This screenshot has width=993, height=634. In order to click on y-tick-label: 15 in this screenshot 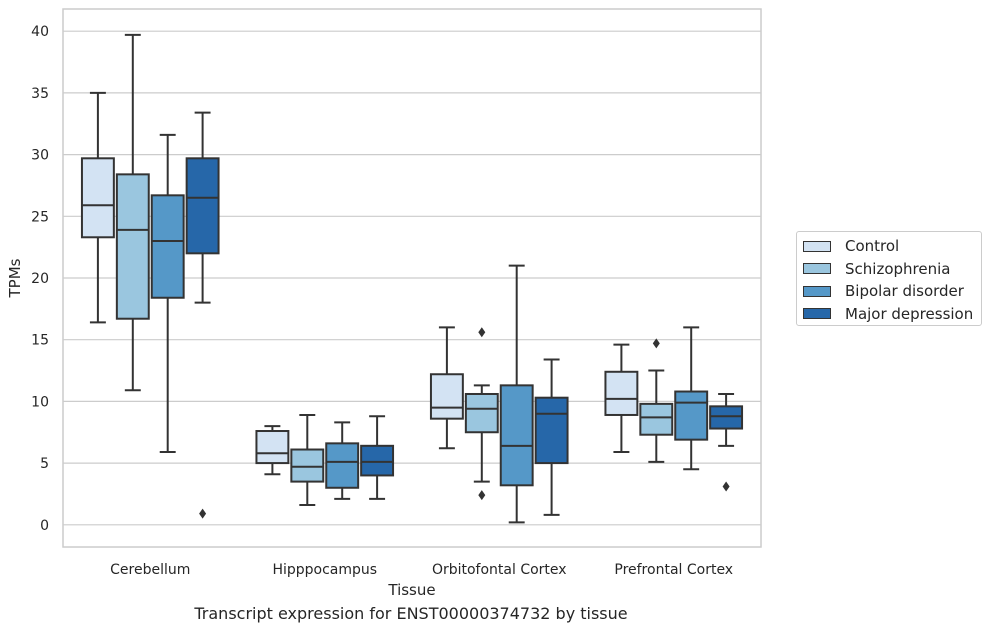, I will do `click(40, 341)`.